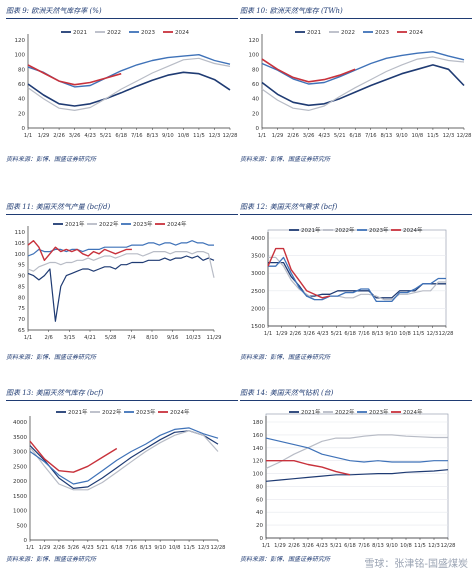 This screenshot has height=573, width=474. What do you see at coordinates (416, 33) in the screenshot?
I see `legend-label: 2024` at bounding box center [416, 33].